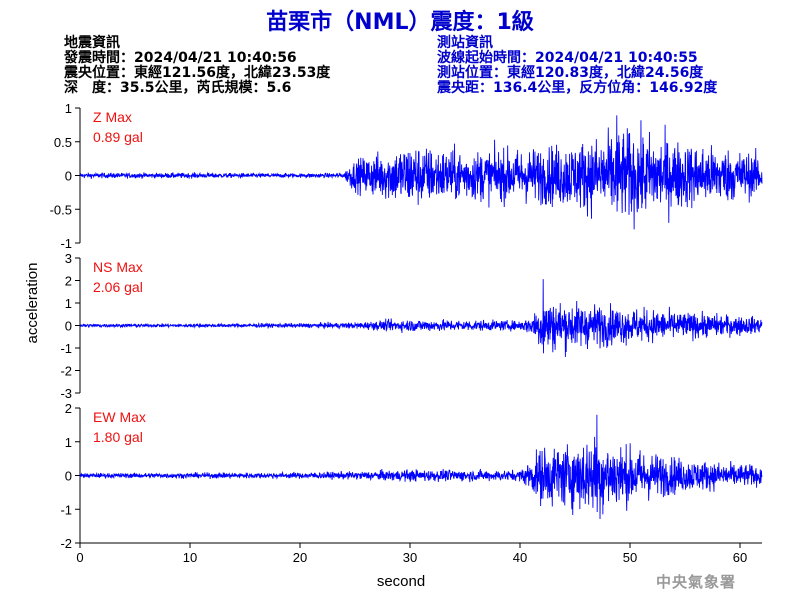 The width and height of the screenshot is (800, 600). I want to click on y-tick-label-ns: -3, so click(66, 393).